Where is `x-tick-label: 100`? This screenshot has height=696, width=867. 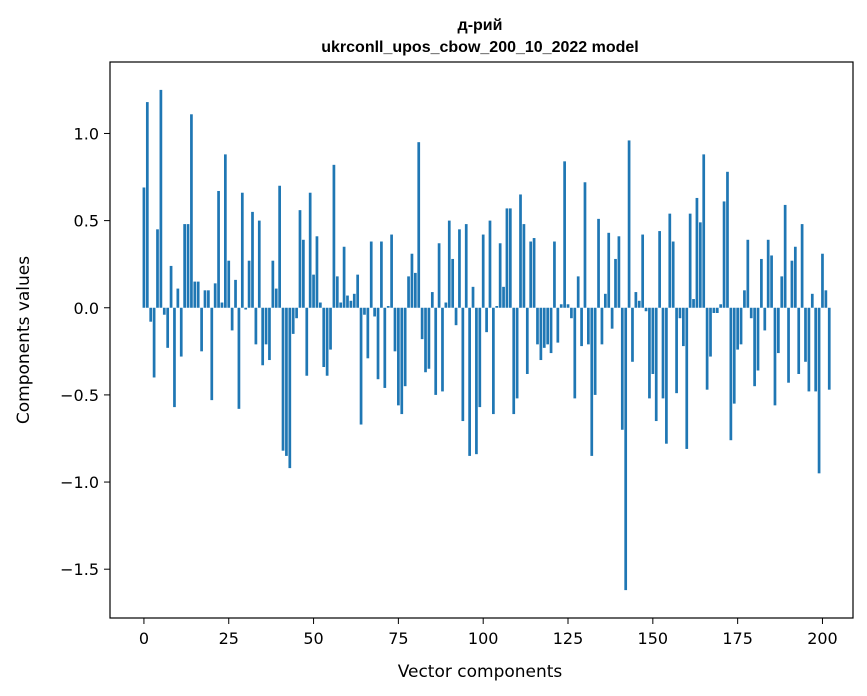 x-tick-label: 100 is located at coordinates (483, 638).